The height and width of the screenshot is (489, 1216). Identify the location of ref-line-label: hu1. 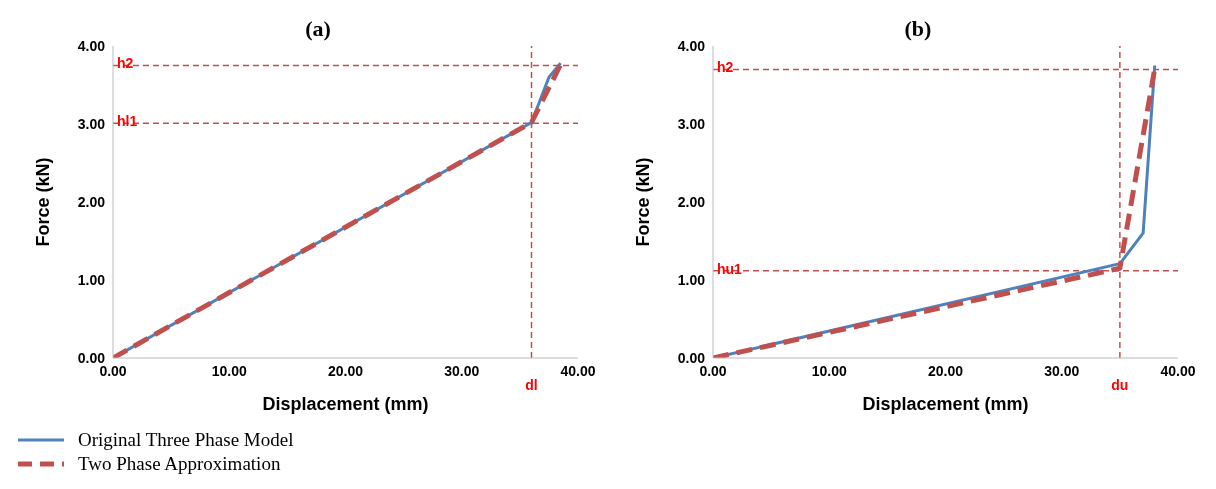
(730, 268).